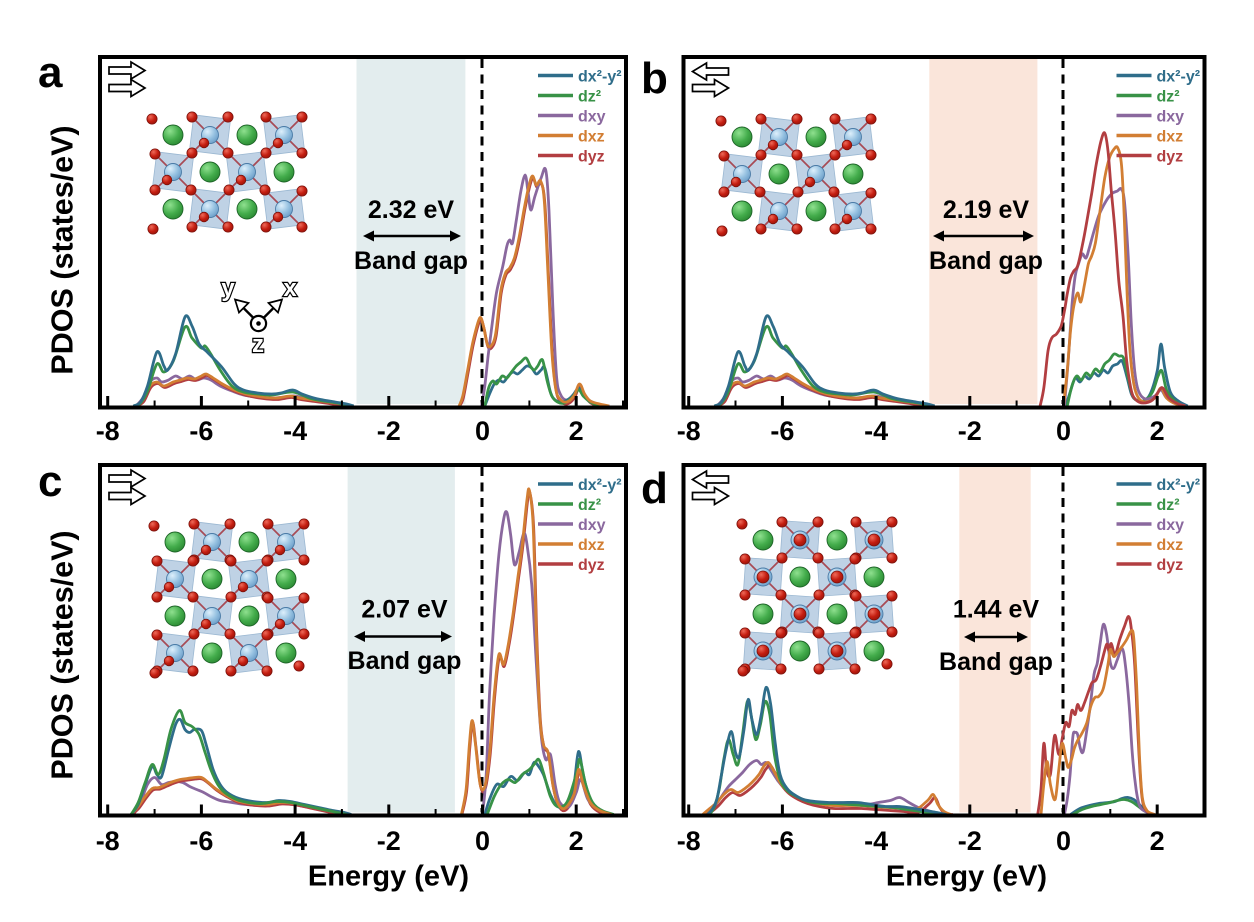 This screenshot has height=922, width=1254. What do you see at coordinates (654, 488) in the screenshot?
I see `svg-text: d` at bounding box center [654, 488].